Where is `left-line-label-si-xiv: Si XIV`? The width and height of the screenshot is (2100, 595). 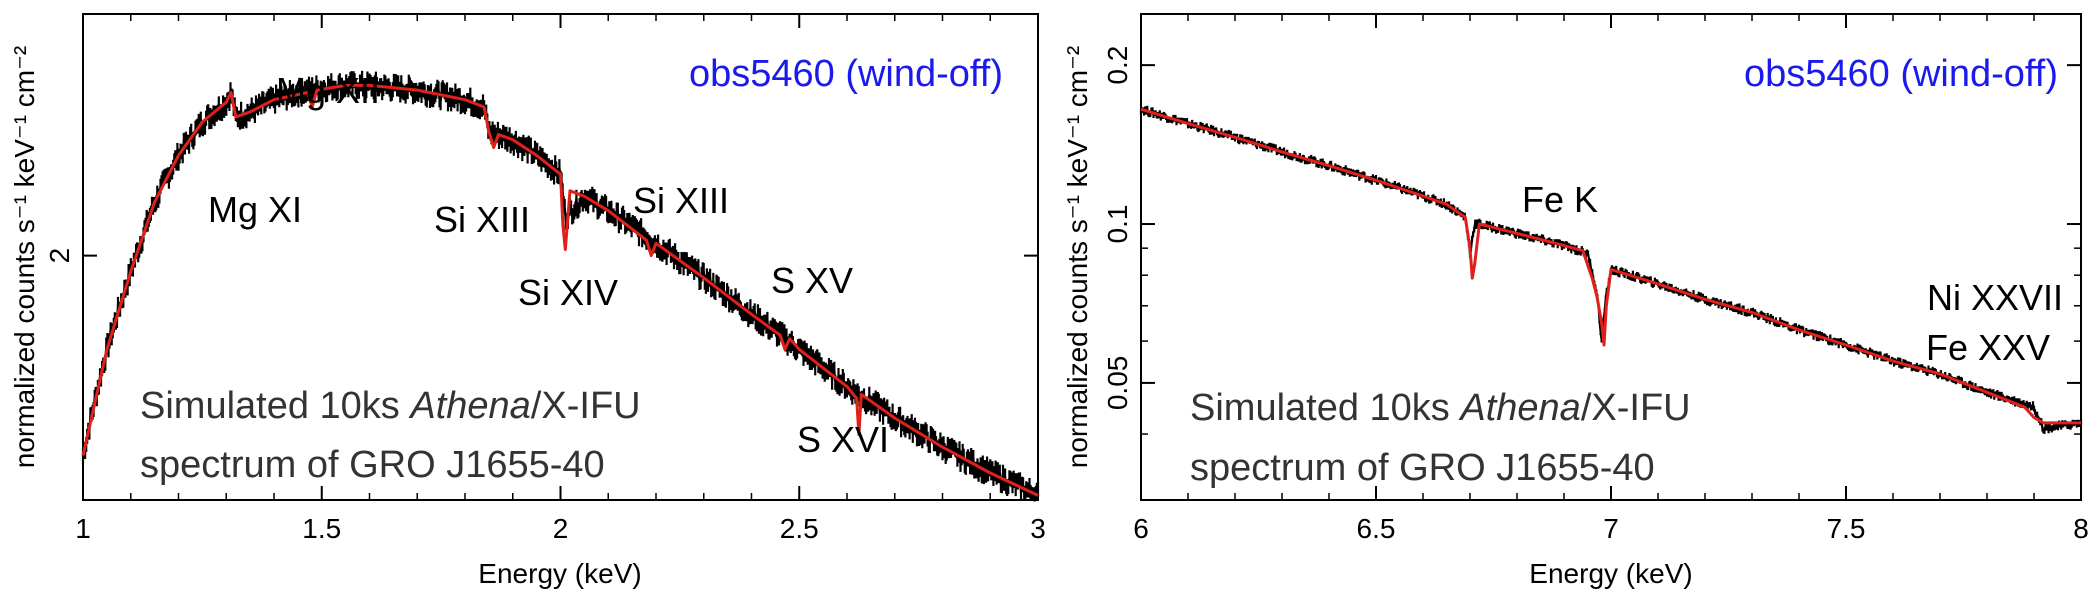 left-line-label-si-xiv: Si XIV is located at coordinates (568, 292).